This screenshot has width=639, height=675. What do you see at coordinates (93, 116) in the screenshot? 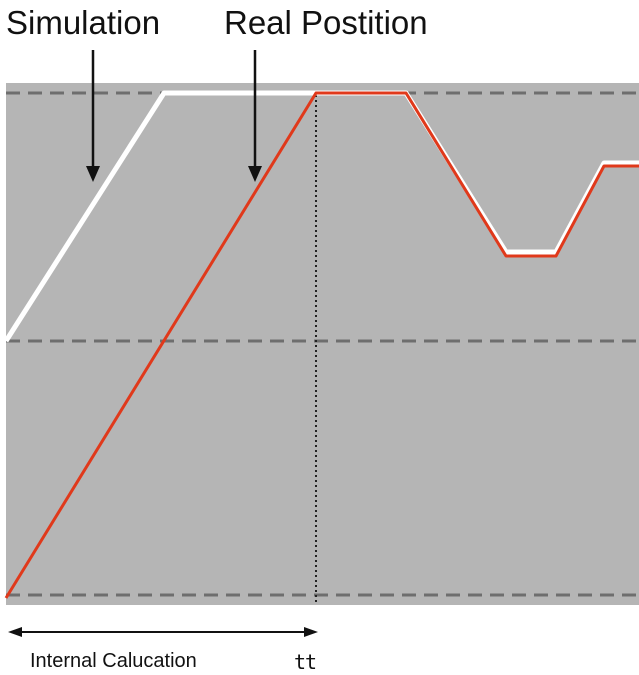
I see `simulation-arrow` at bounding box center [93, 116].